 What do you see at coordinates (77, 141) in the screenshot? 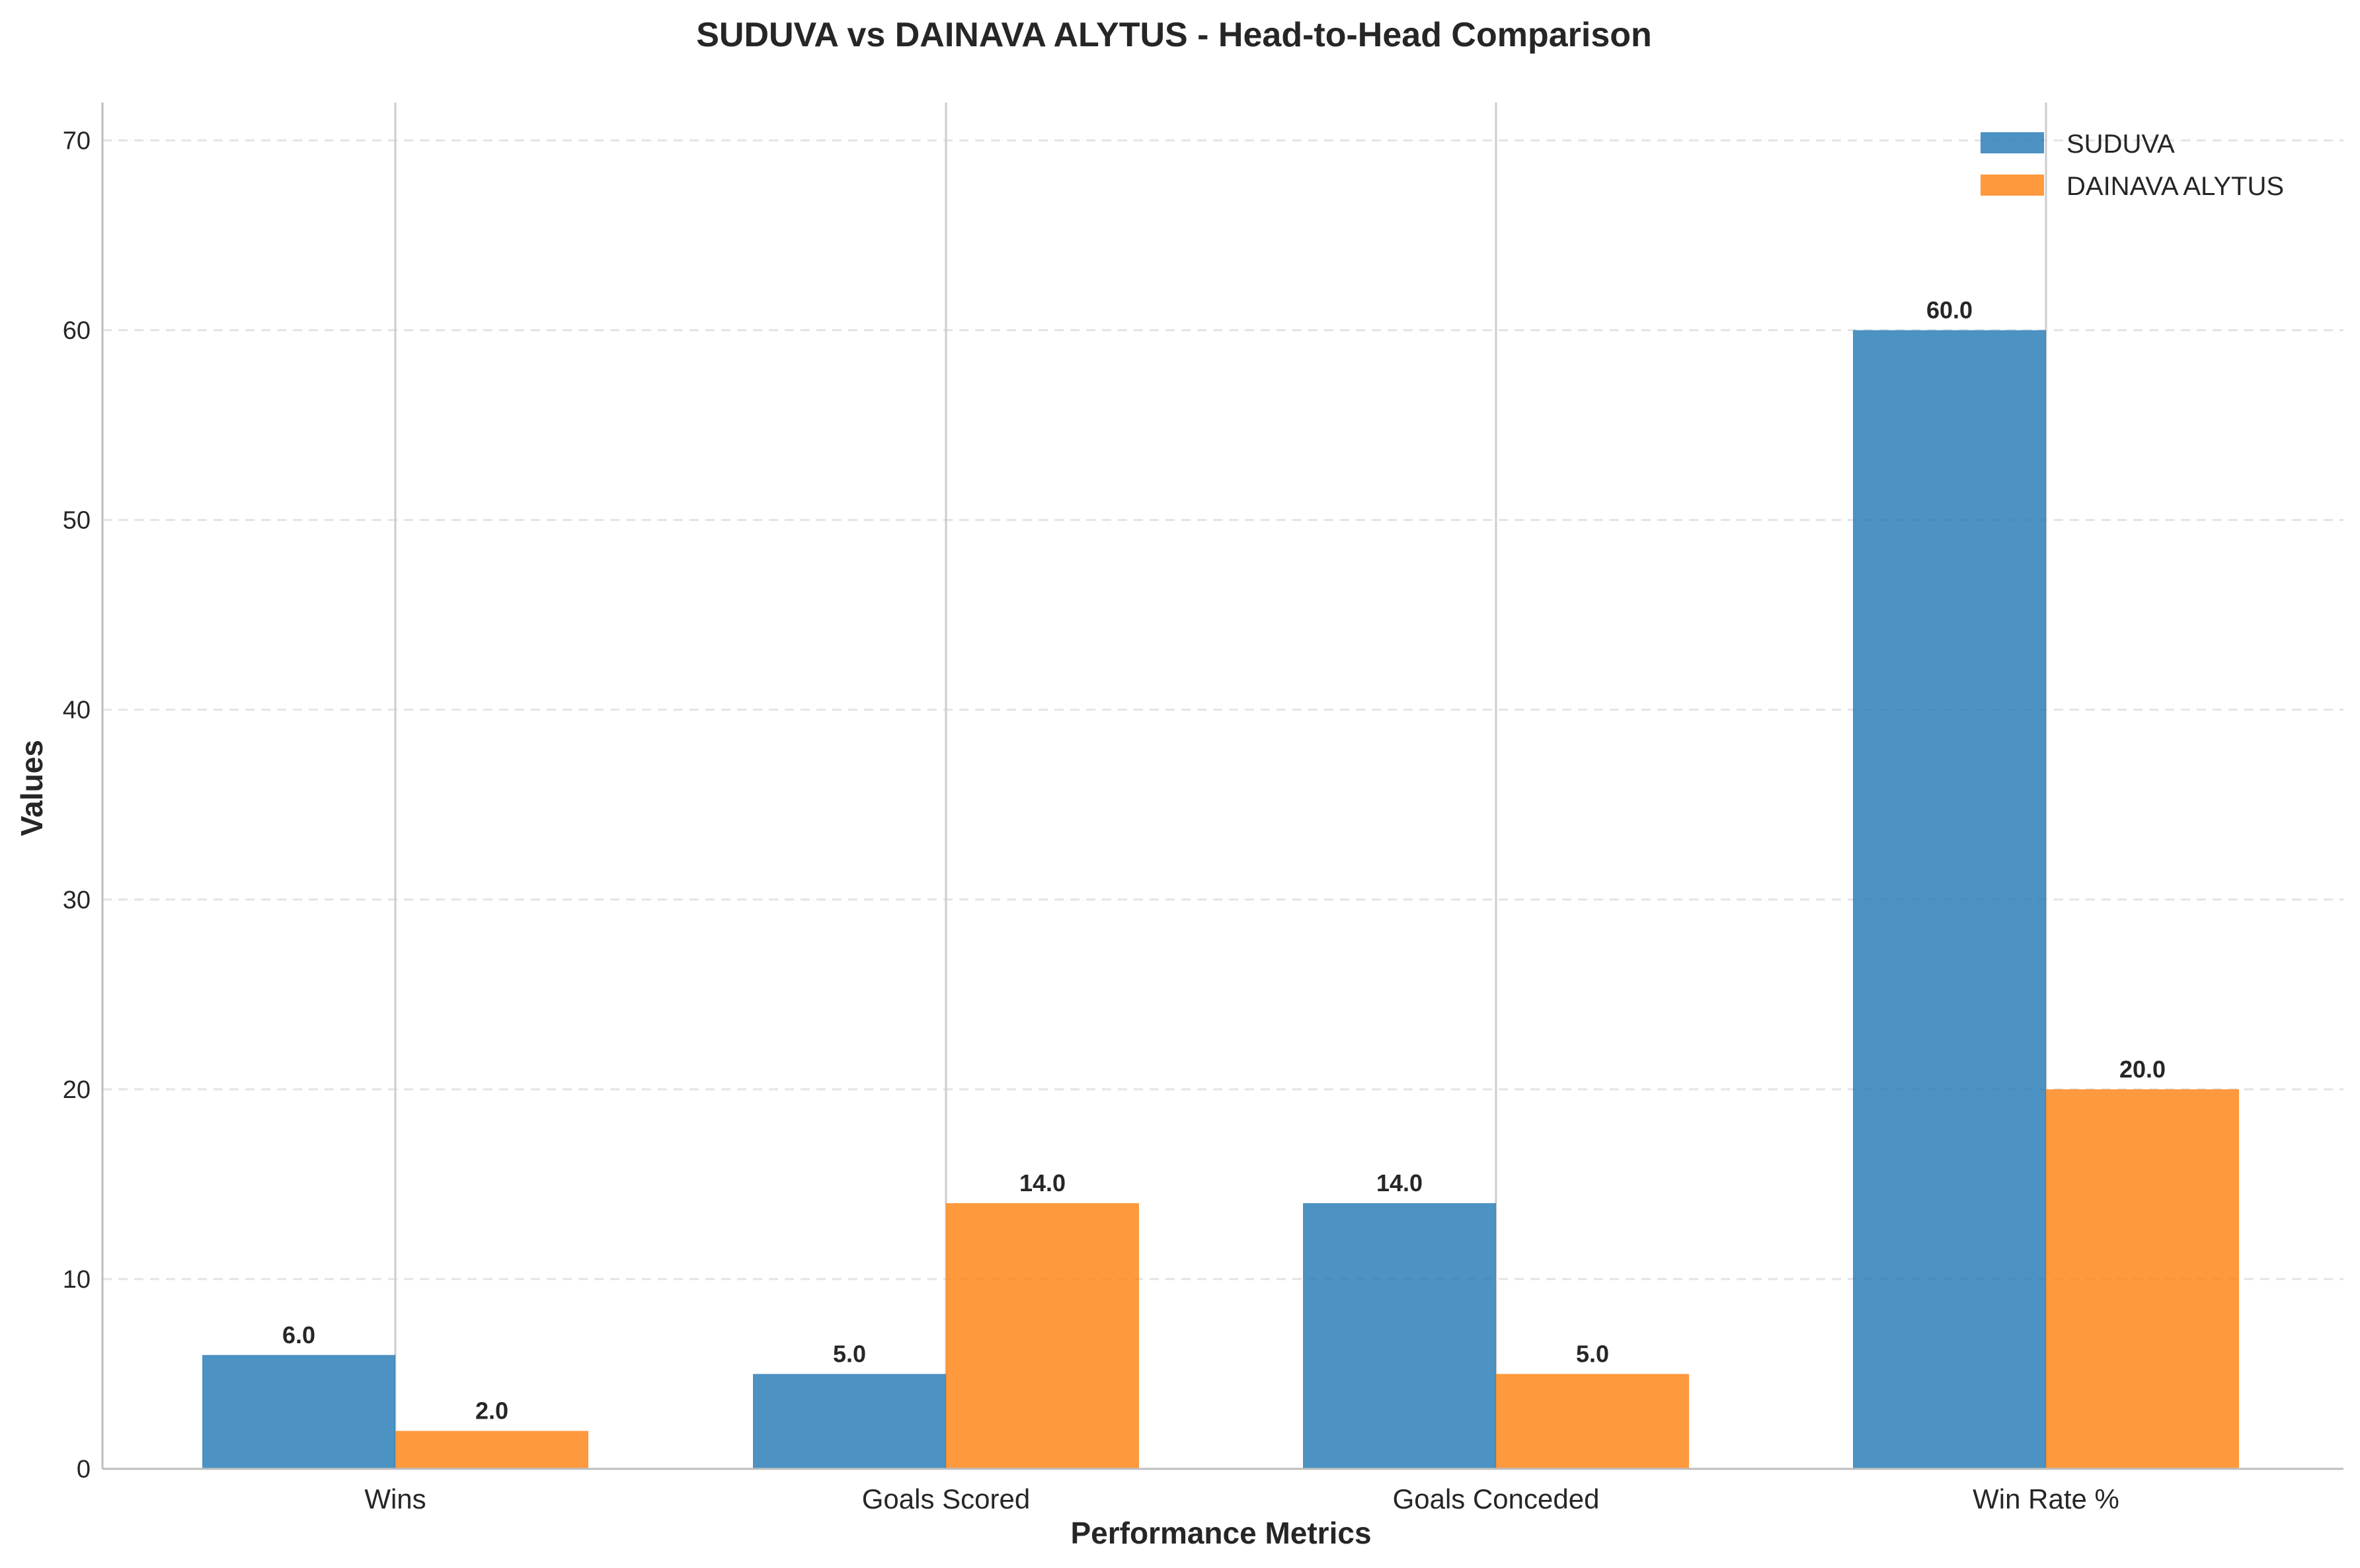
I see `y-tick-label: 70` at bounding box center [77, 141].